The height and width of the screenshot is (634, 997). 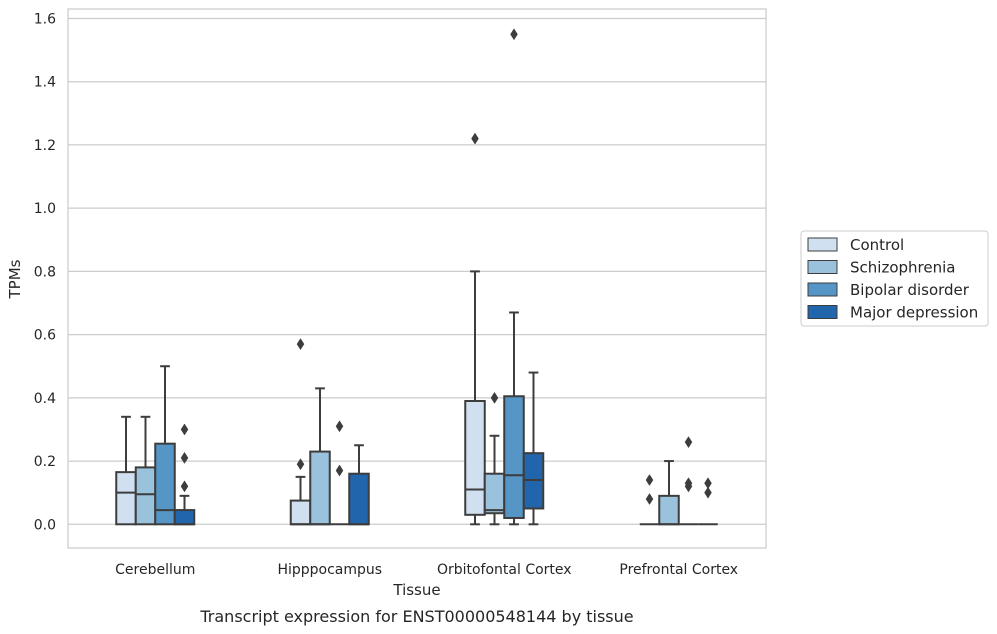 I want to click on y-tick-label: 1.0, so click(x=45, y=209).